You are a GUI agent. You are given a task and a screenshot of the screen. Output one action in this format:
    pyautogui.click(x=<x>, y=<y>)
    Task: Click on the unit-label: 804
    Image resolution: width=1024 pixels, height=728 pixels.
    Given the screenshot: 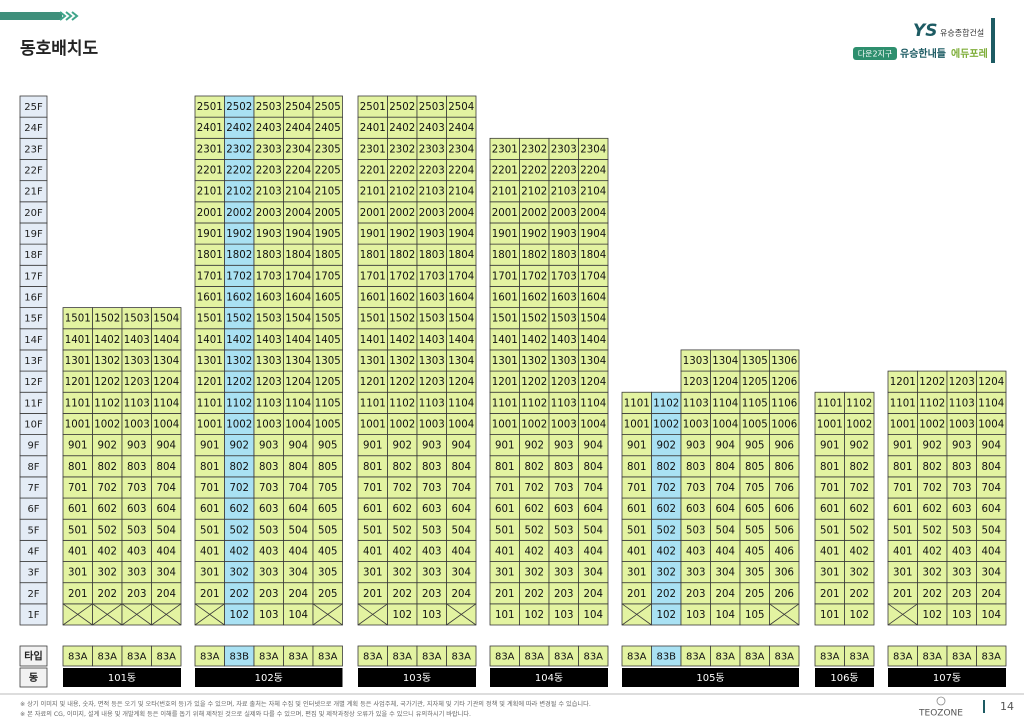 What is the action you would take?
    pyautogui.click(x=166, y=467)
    